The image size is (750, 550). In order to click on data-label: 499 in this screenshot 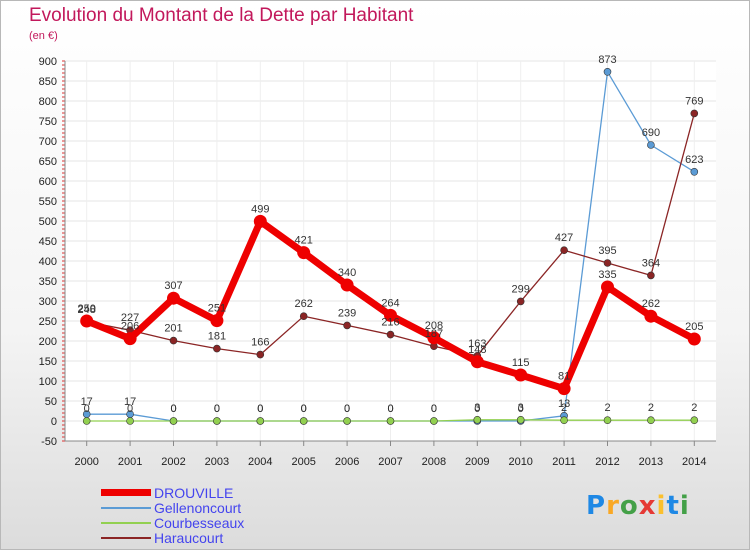, I will do `click(260, 209)`.